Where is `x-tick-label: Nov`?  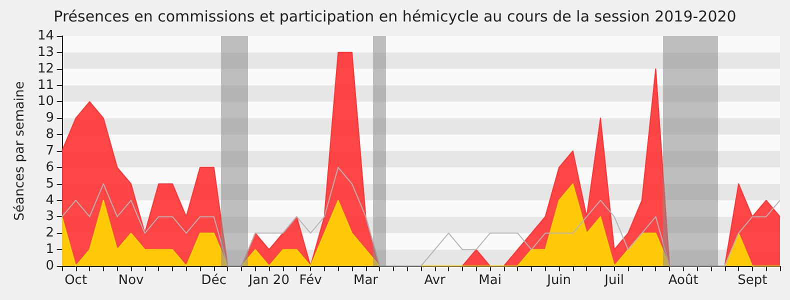
x-tick-label: Nov is located at coordinates (131, 280).